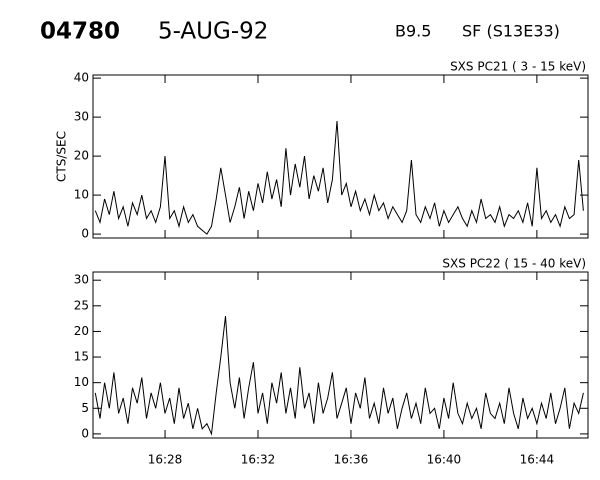  Describe the element at coordinates (514, 264) in the screenshot. I see `panel-title: SXS PC22 ( 15 - 40 keV)` at that location.